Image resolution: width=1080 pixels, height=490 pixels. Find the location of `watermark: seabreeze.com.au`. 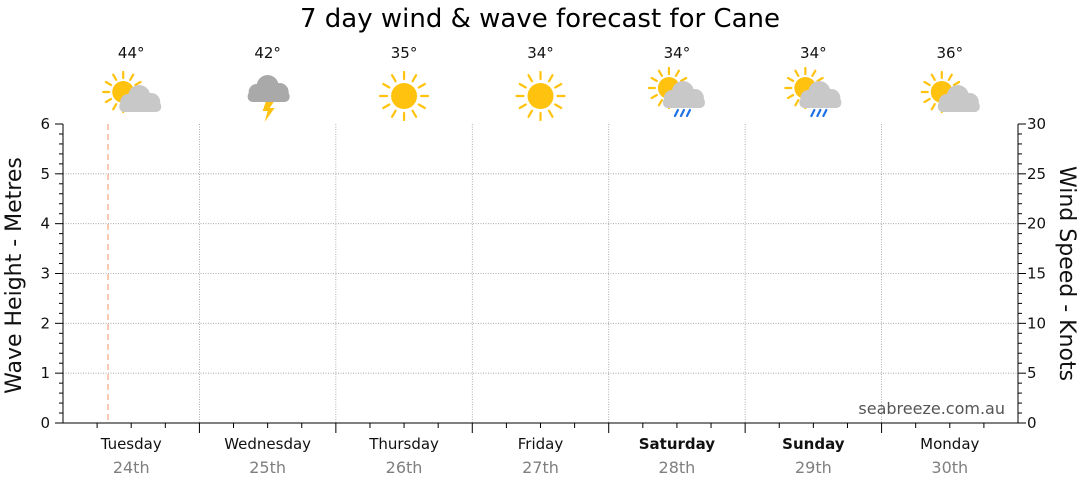

watermark: seabreeze.com.au is located at coordinates (931, 408).